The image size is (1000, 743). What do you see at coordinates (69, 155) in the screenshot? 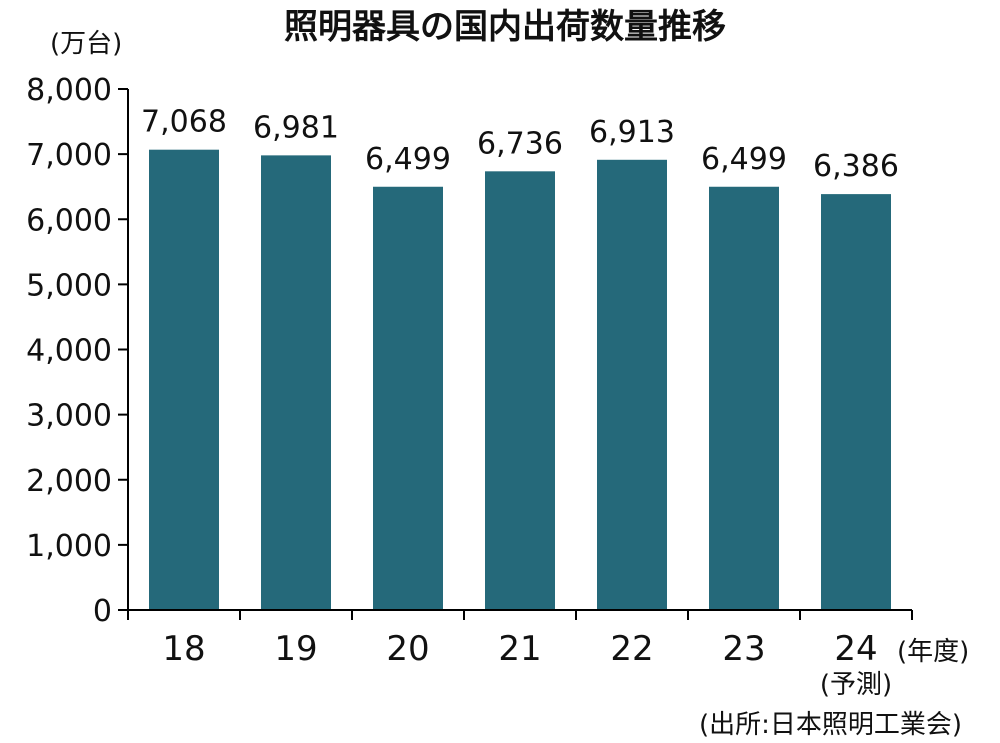
I see `y-tick-label: 7,000` at bounding box center [69, 155].